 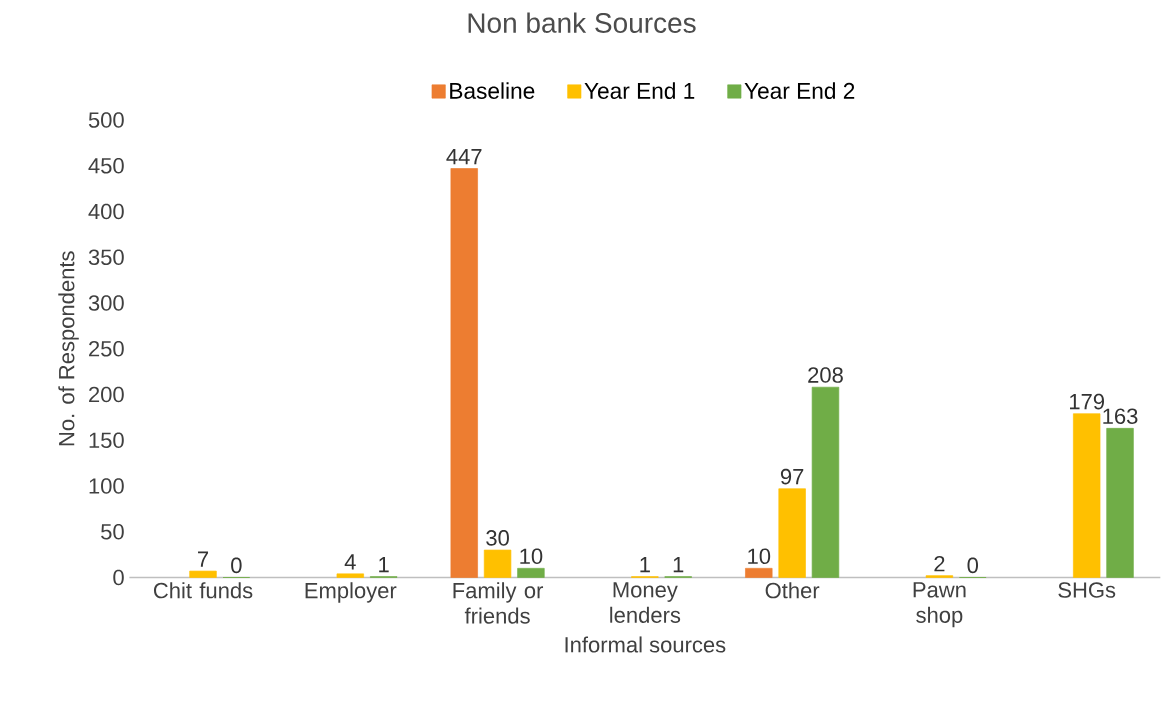 I want to click on y-tick-label: 350, so click(x=106, y=257).